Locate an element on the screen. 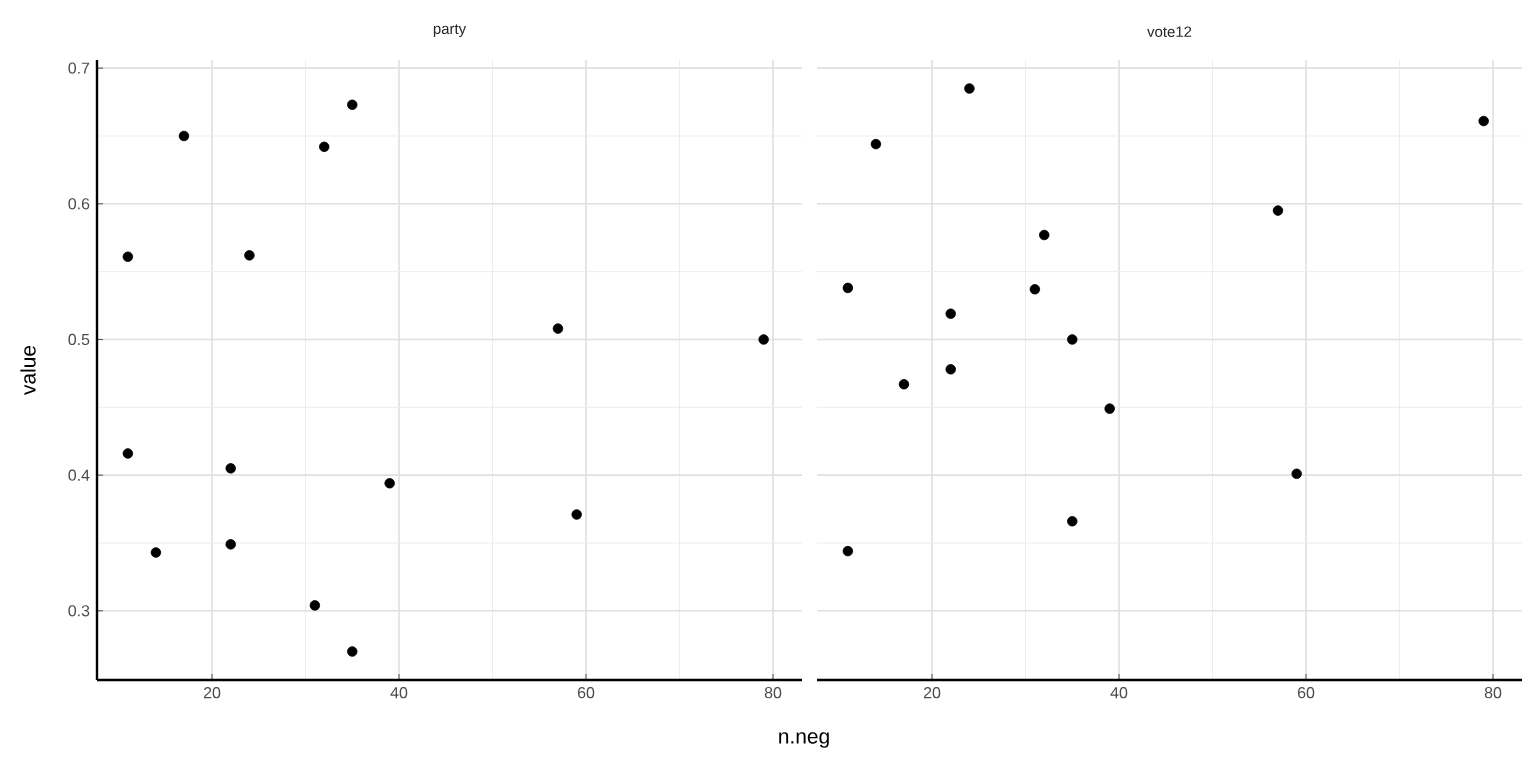  chart-title: vote12 is located at coordinates (1169, 32).